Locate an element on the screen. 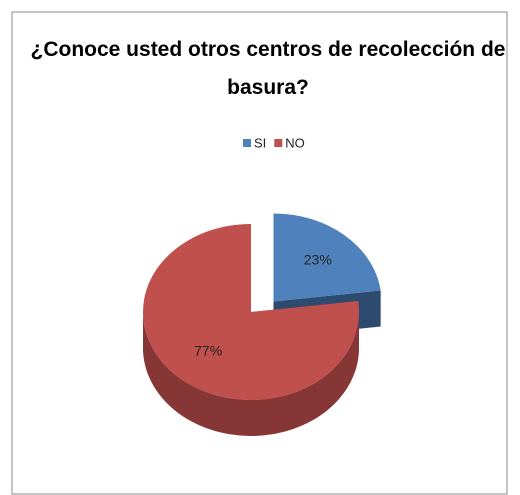  data-label: 23% is located at coordinates (318, 259).